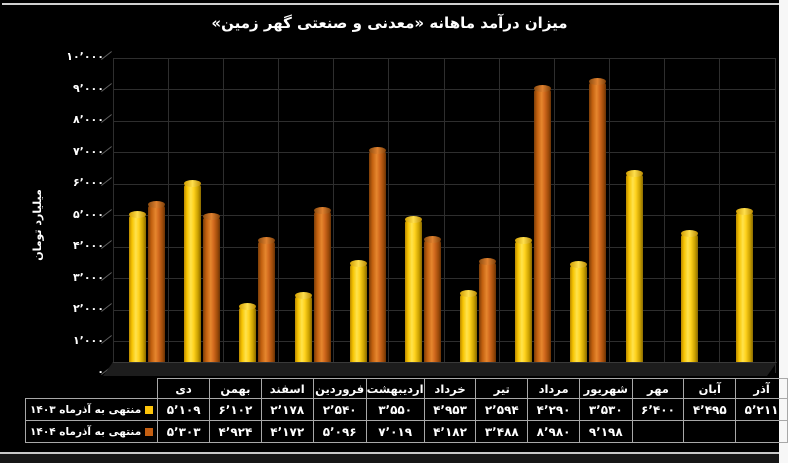  I want to click on y-axis-tick: ۸٬۰۰۰, so click(88, 119).